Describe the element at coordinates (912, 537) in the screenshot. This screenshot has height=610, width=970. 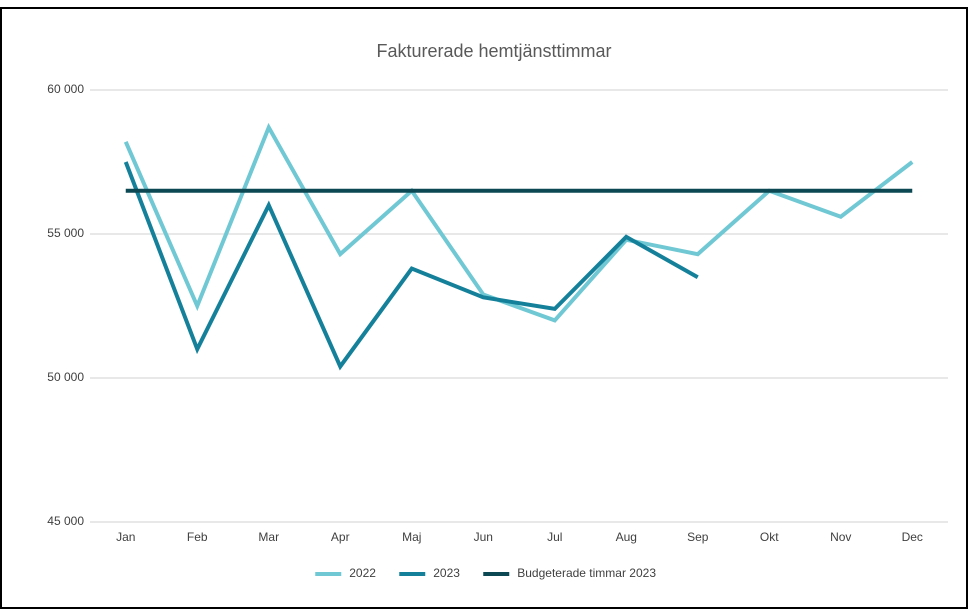
I see `x-tick-label: Dec` at that location.